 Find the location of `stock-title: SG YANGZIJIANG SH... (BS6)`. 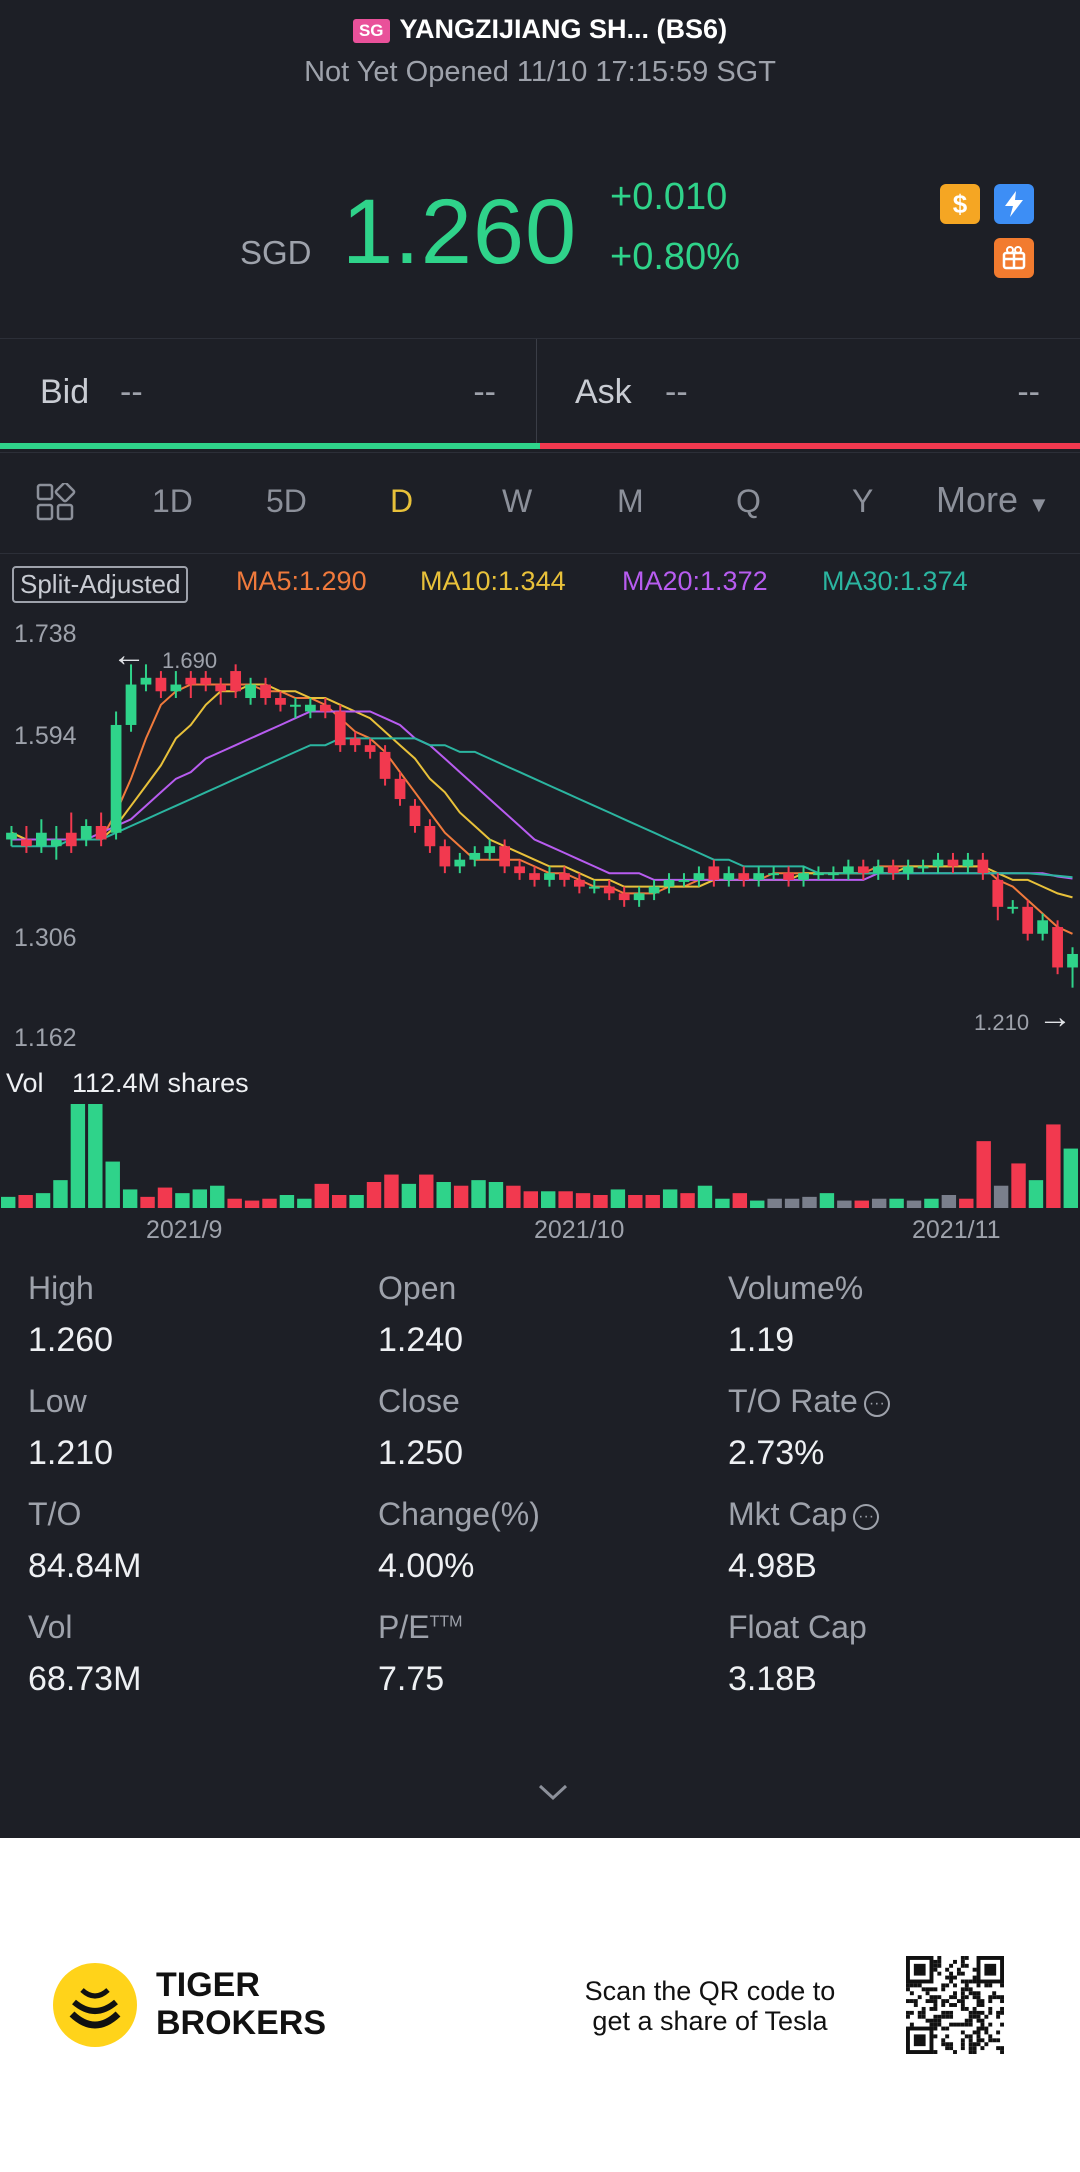

stock-title: SG YANGZIJIANG SH... (BS6) is located at coordinates (540, 29).